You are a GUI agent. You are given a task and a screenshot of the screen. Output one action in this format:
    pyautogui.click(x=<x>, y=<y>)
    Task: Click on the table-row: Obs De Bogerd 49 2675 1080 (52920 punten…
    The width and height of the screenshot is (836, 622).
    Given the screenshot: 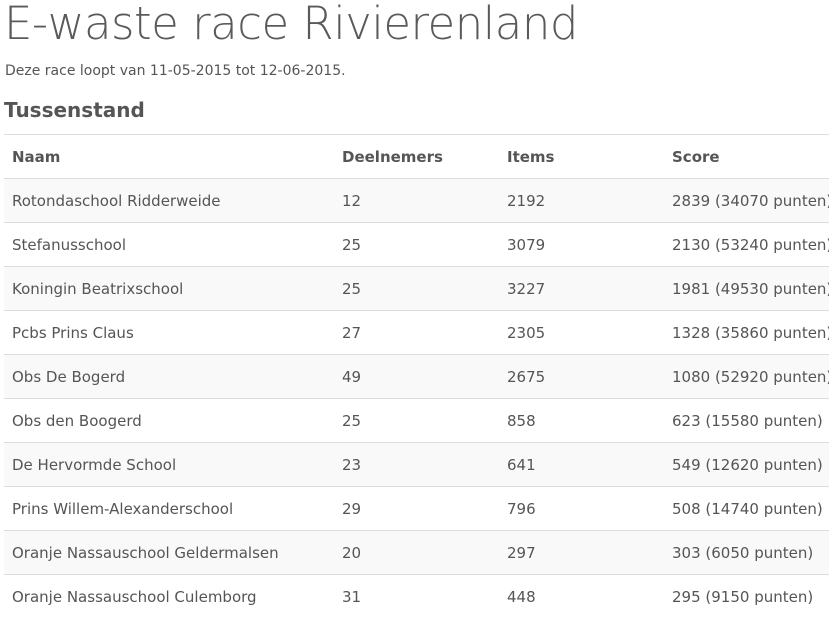 What is the action you would take?
    pyautogui.click(x=416, y=376)
    